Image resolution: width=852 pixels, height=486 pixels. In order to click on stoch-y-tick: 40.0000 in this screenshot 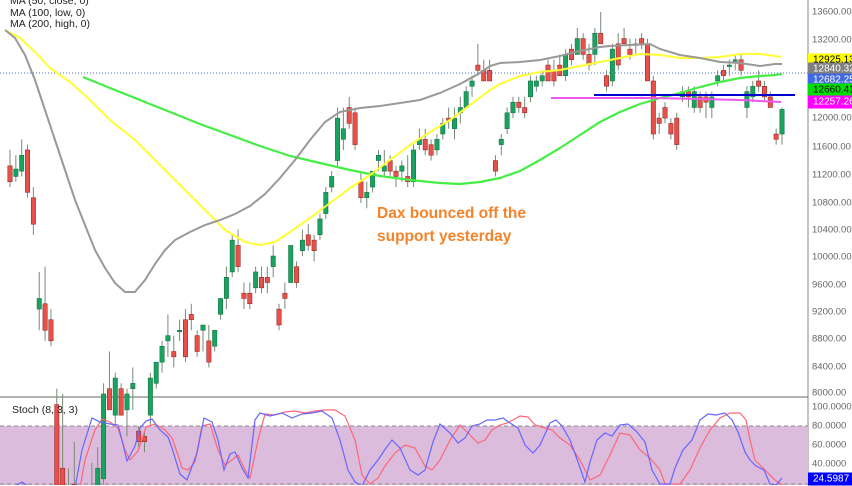, I will do `click(829, 464)`.